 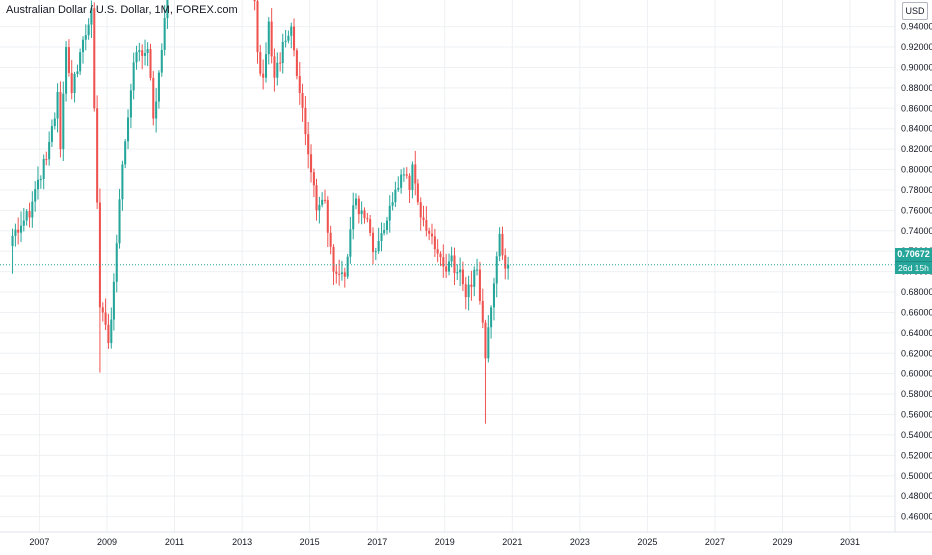 What do you see at coordinates (310, 542) in the screenshot?
I see `time-tick-label: 2015` at bounding box center [310, 542].